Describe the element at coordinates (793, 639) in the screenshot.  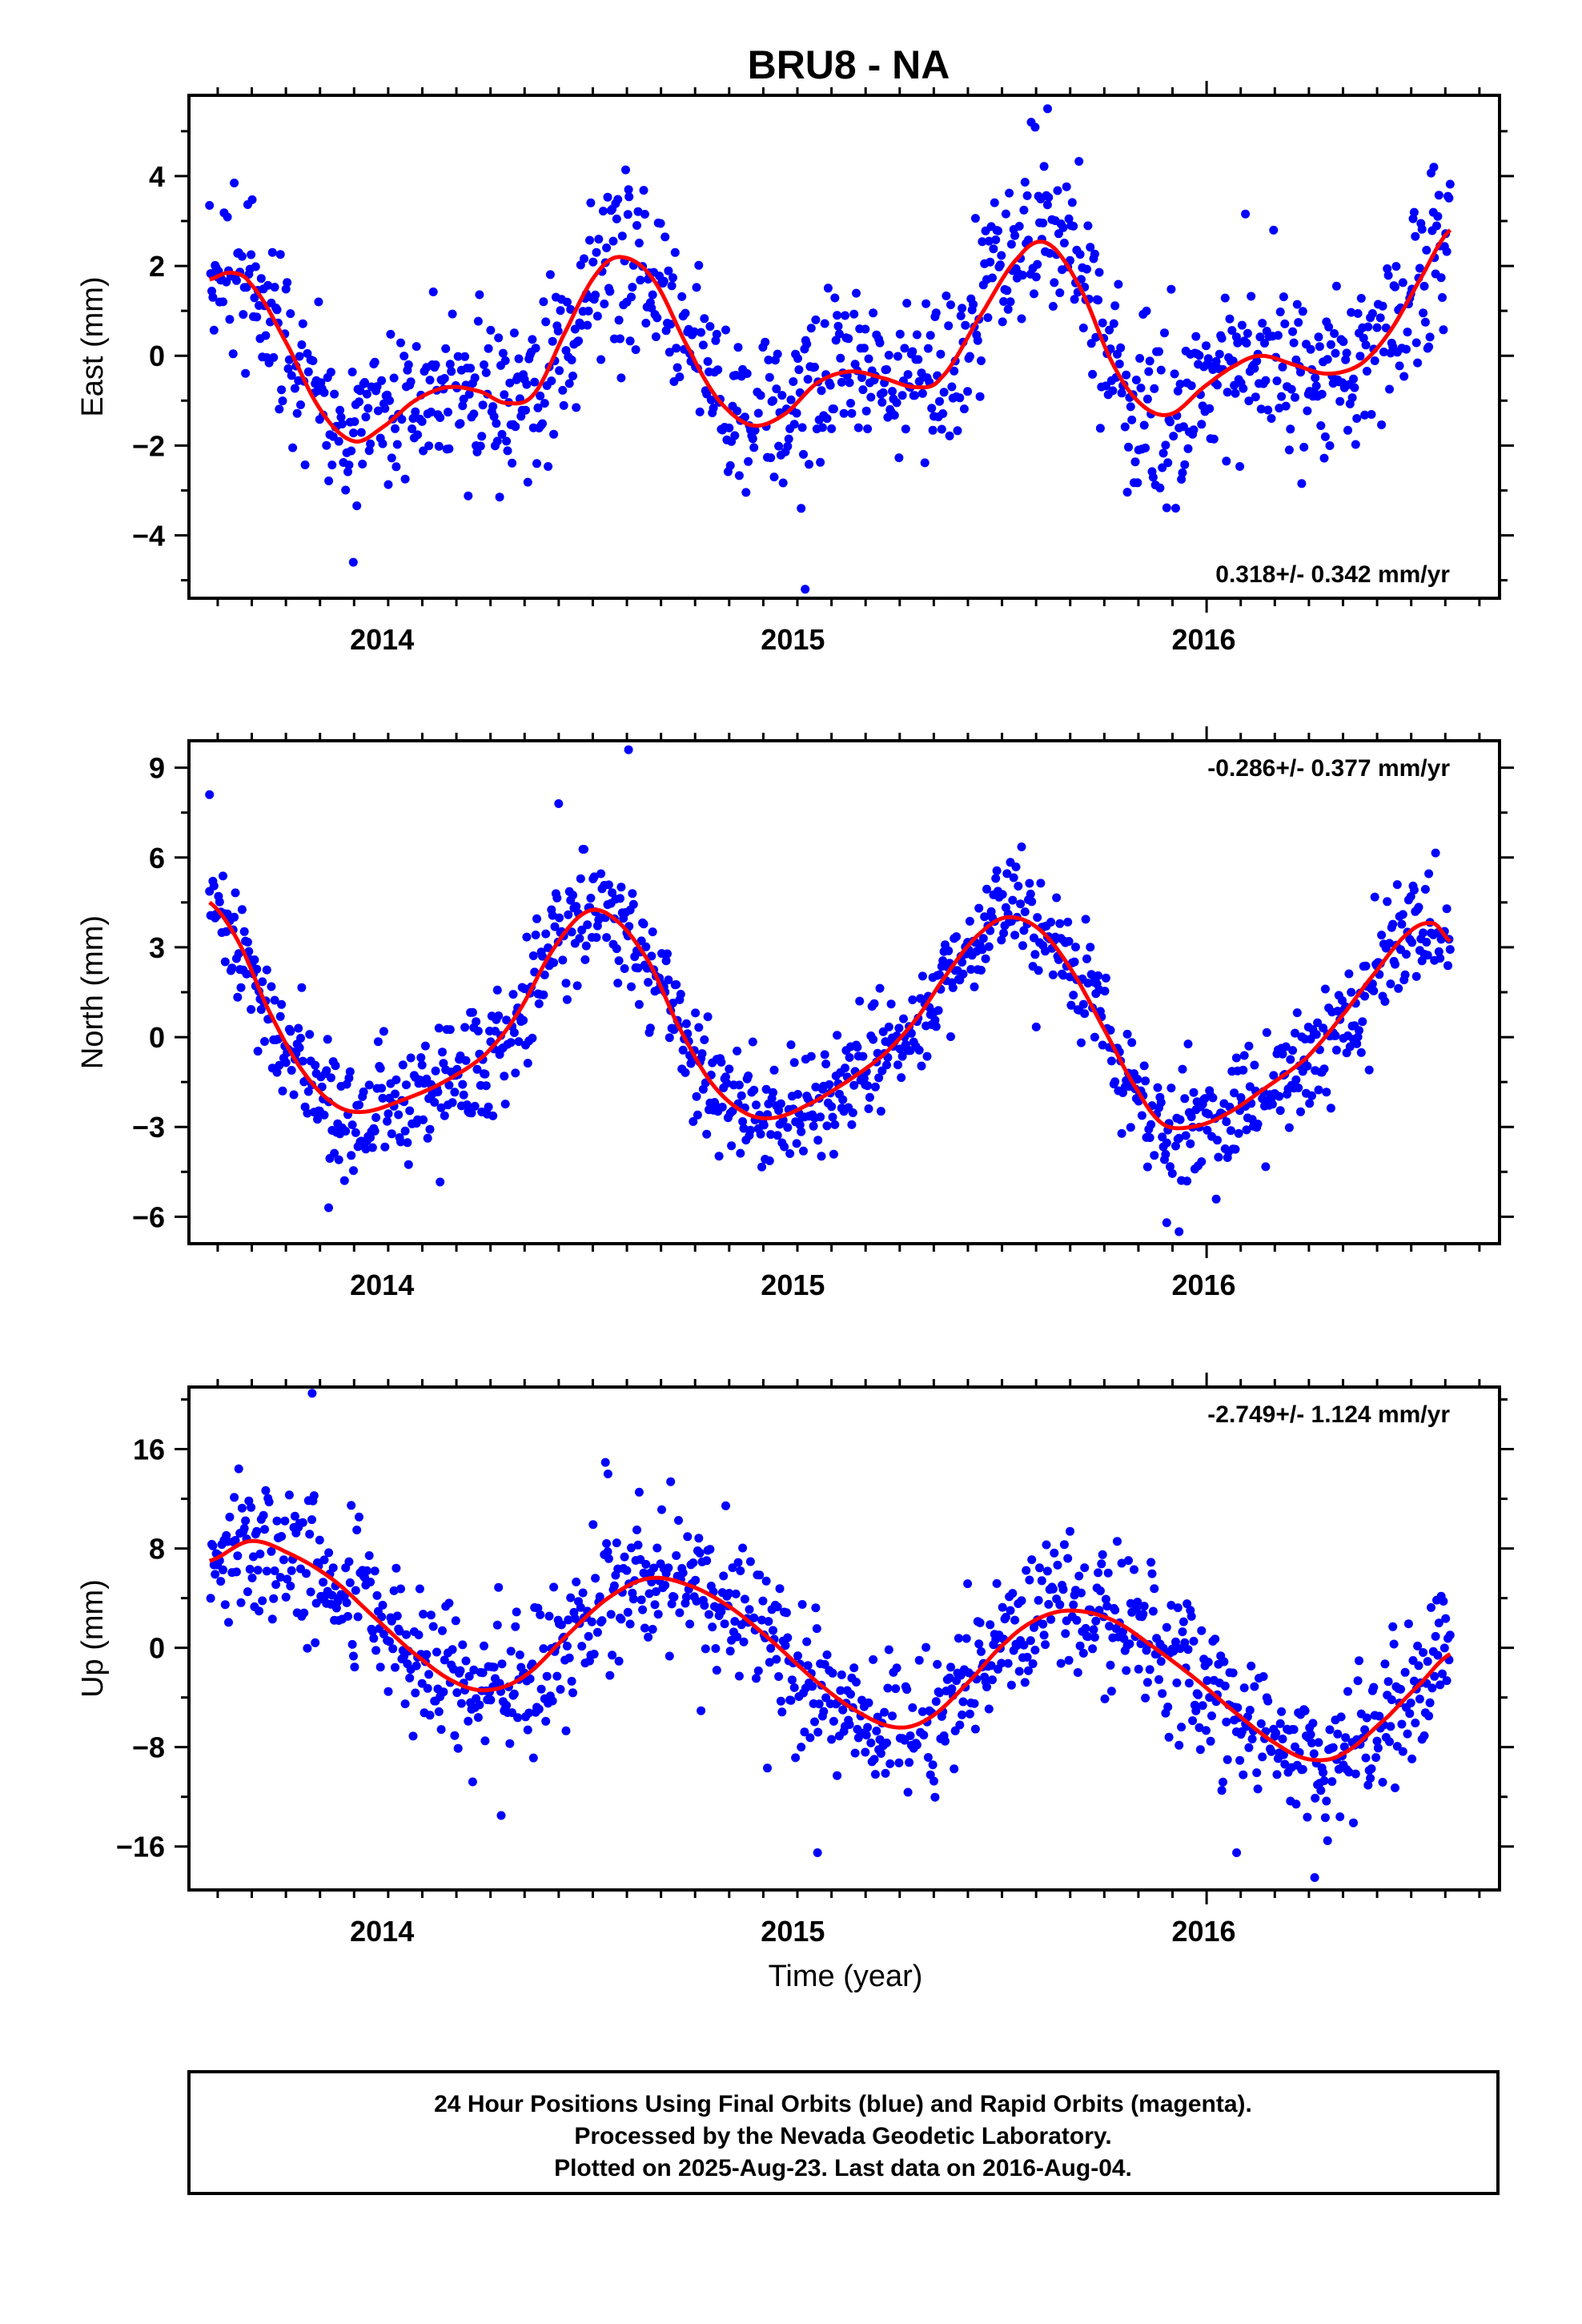
I see `x-tick-label: 2015` at that location.